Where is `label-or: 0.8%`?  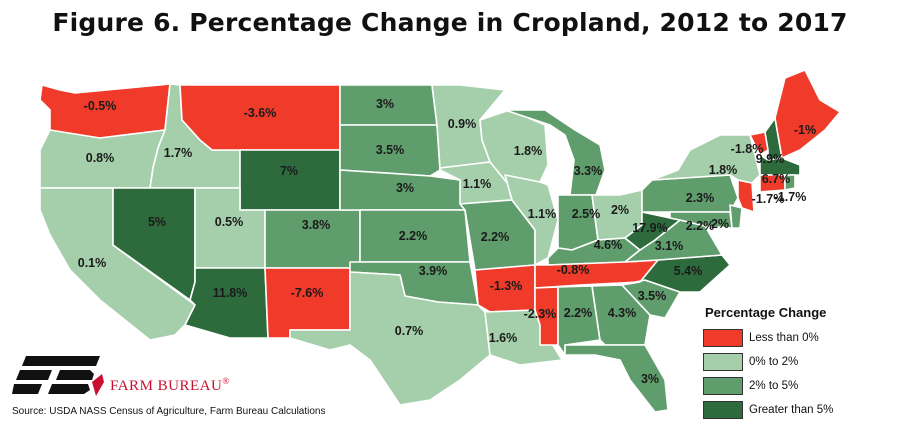
label-or: 0.8% is located at coordinates (100, 158).